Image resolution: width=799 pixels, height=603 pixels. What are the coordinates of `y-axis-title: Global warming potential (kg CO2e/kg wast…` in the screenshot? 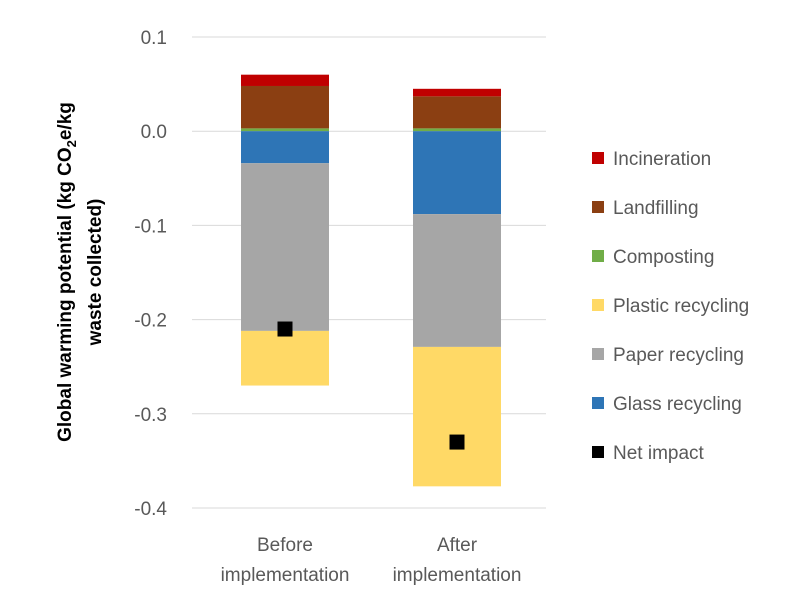 It's located at (80, 272).